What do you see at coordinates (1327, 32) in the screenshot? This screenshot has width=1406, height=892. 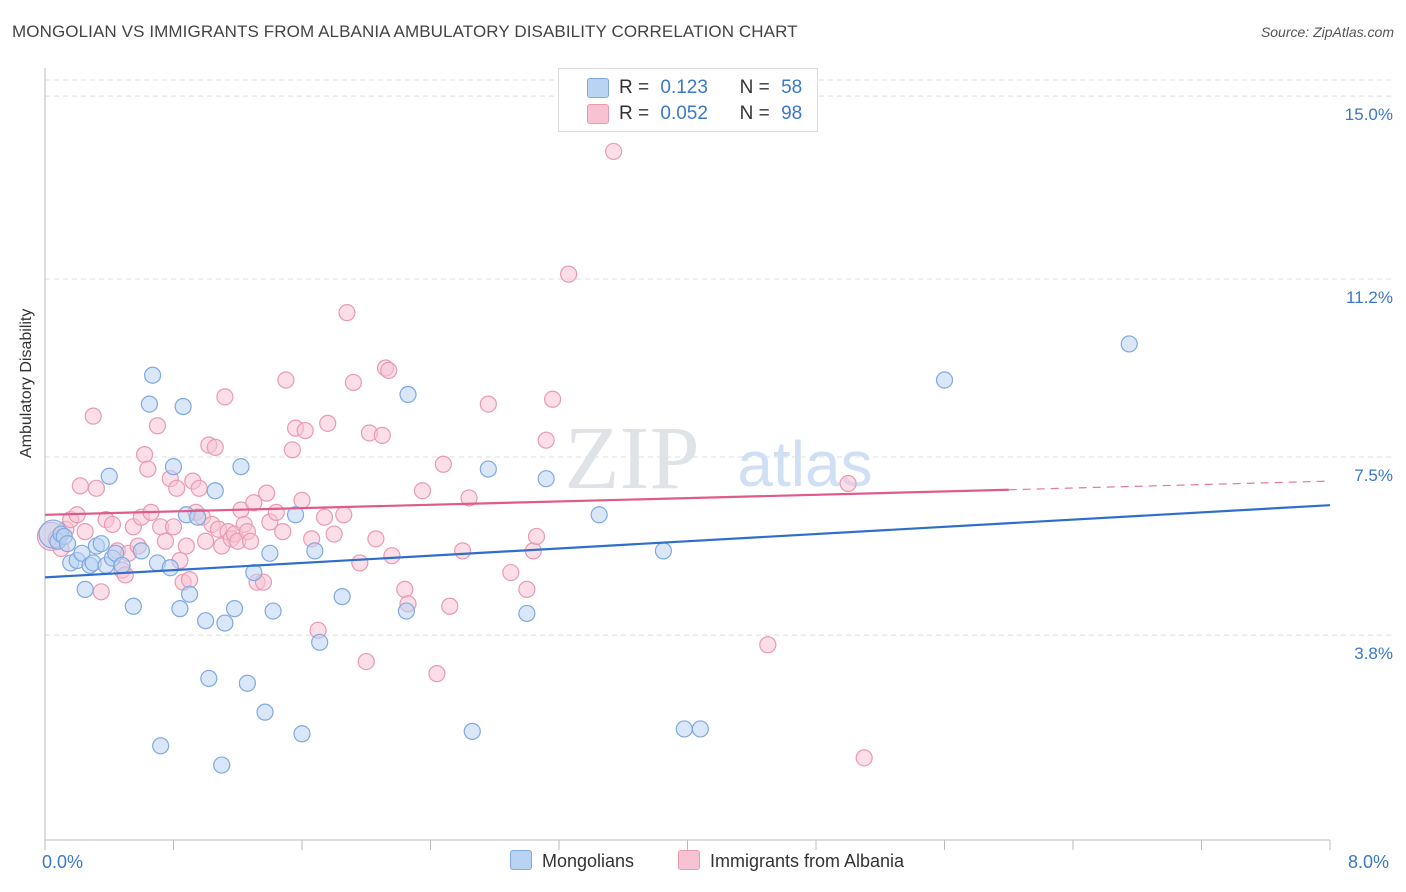 I see `source-note: Source: ZipAtlas.com` at bounding box center [1327, 32].